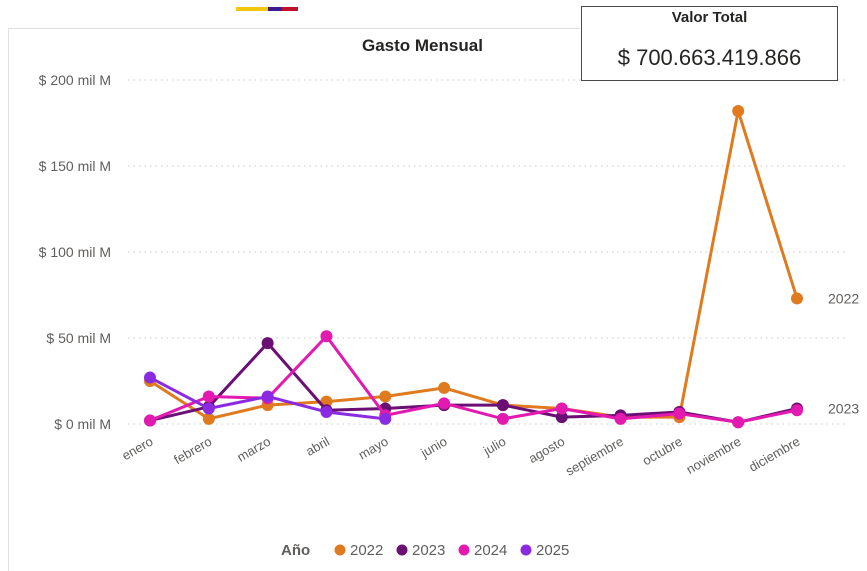  What do you see at coordinates (294, 28) in the screenshot?
I see `visual-border-top` at bounding box center [294, 28].